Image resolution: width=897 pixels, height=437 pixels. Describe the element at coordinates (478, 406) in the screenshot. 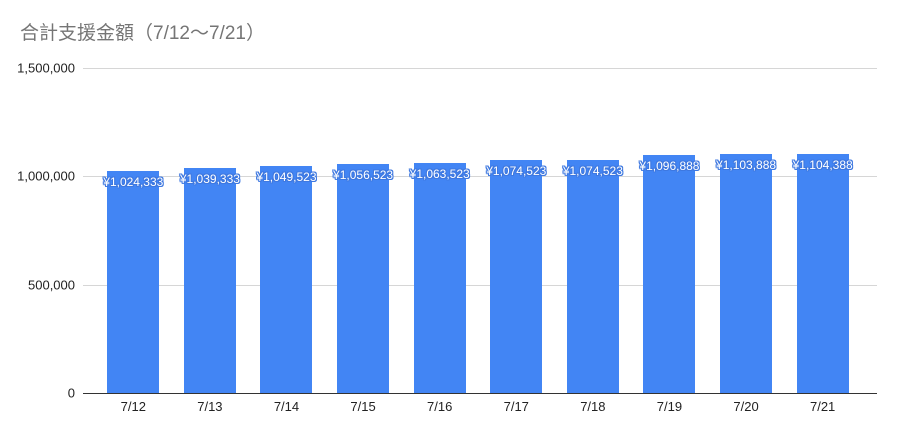

I see `x-axis: 7/12 7/13 7/14 7/15 7/16 7/17 7/18 7/19 7/20 7/21` at that location.